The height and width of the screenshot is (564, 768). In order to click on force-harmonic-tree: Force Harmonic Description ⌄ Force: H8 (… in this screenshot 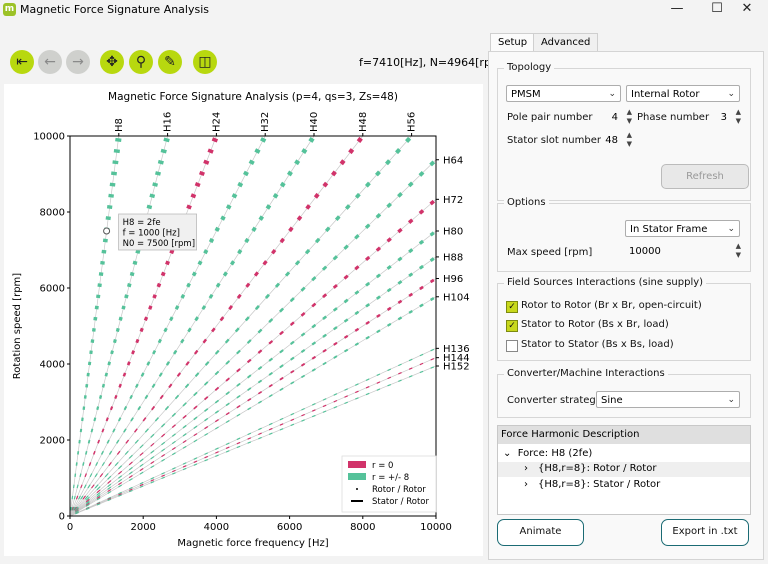, I will do `click(624, 470)`.